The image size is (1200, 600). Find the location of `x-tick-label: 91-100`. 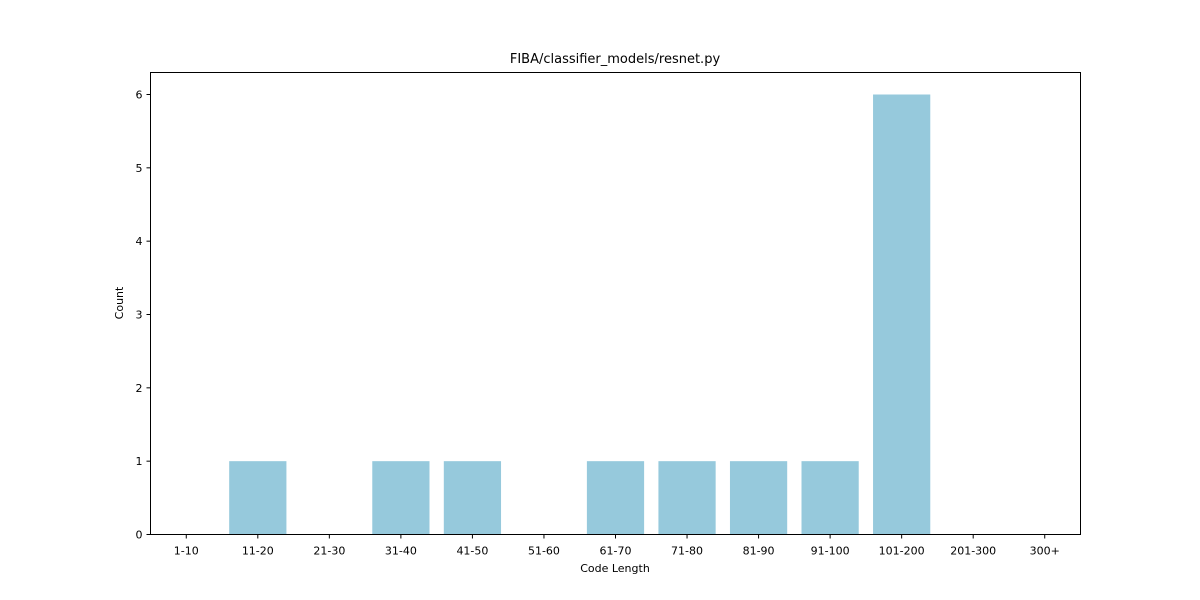

x-tick-label: 91-100 is located at coordinates (830, 551).